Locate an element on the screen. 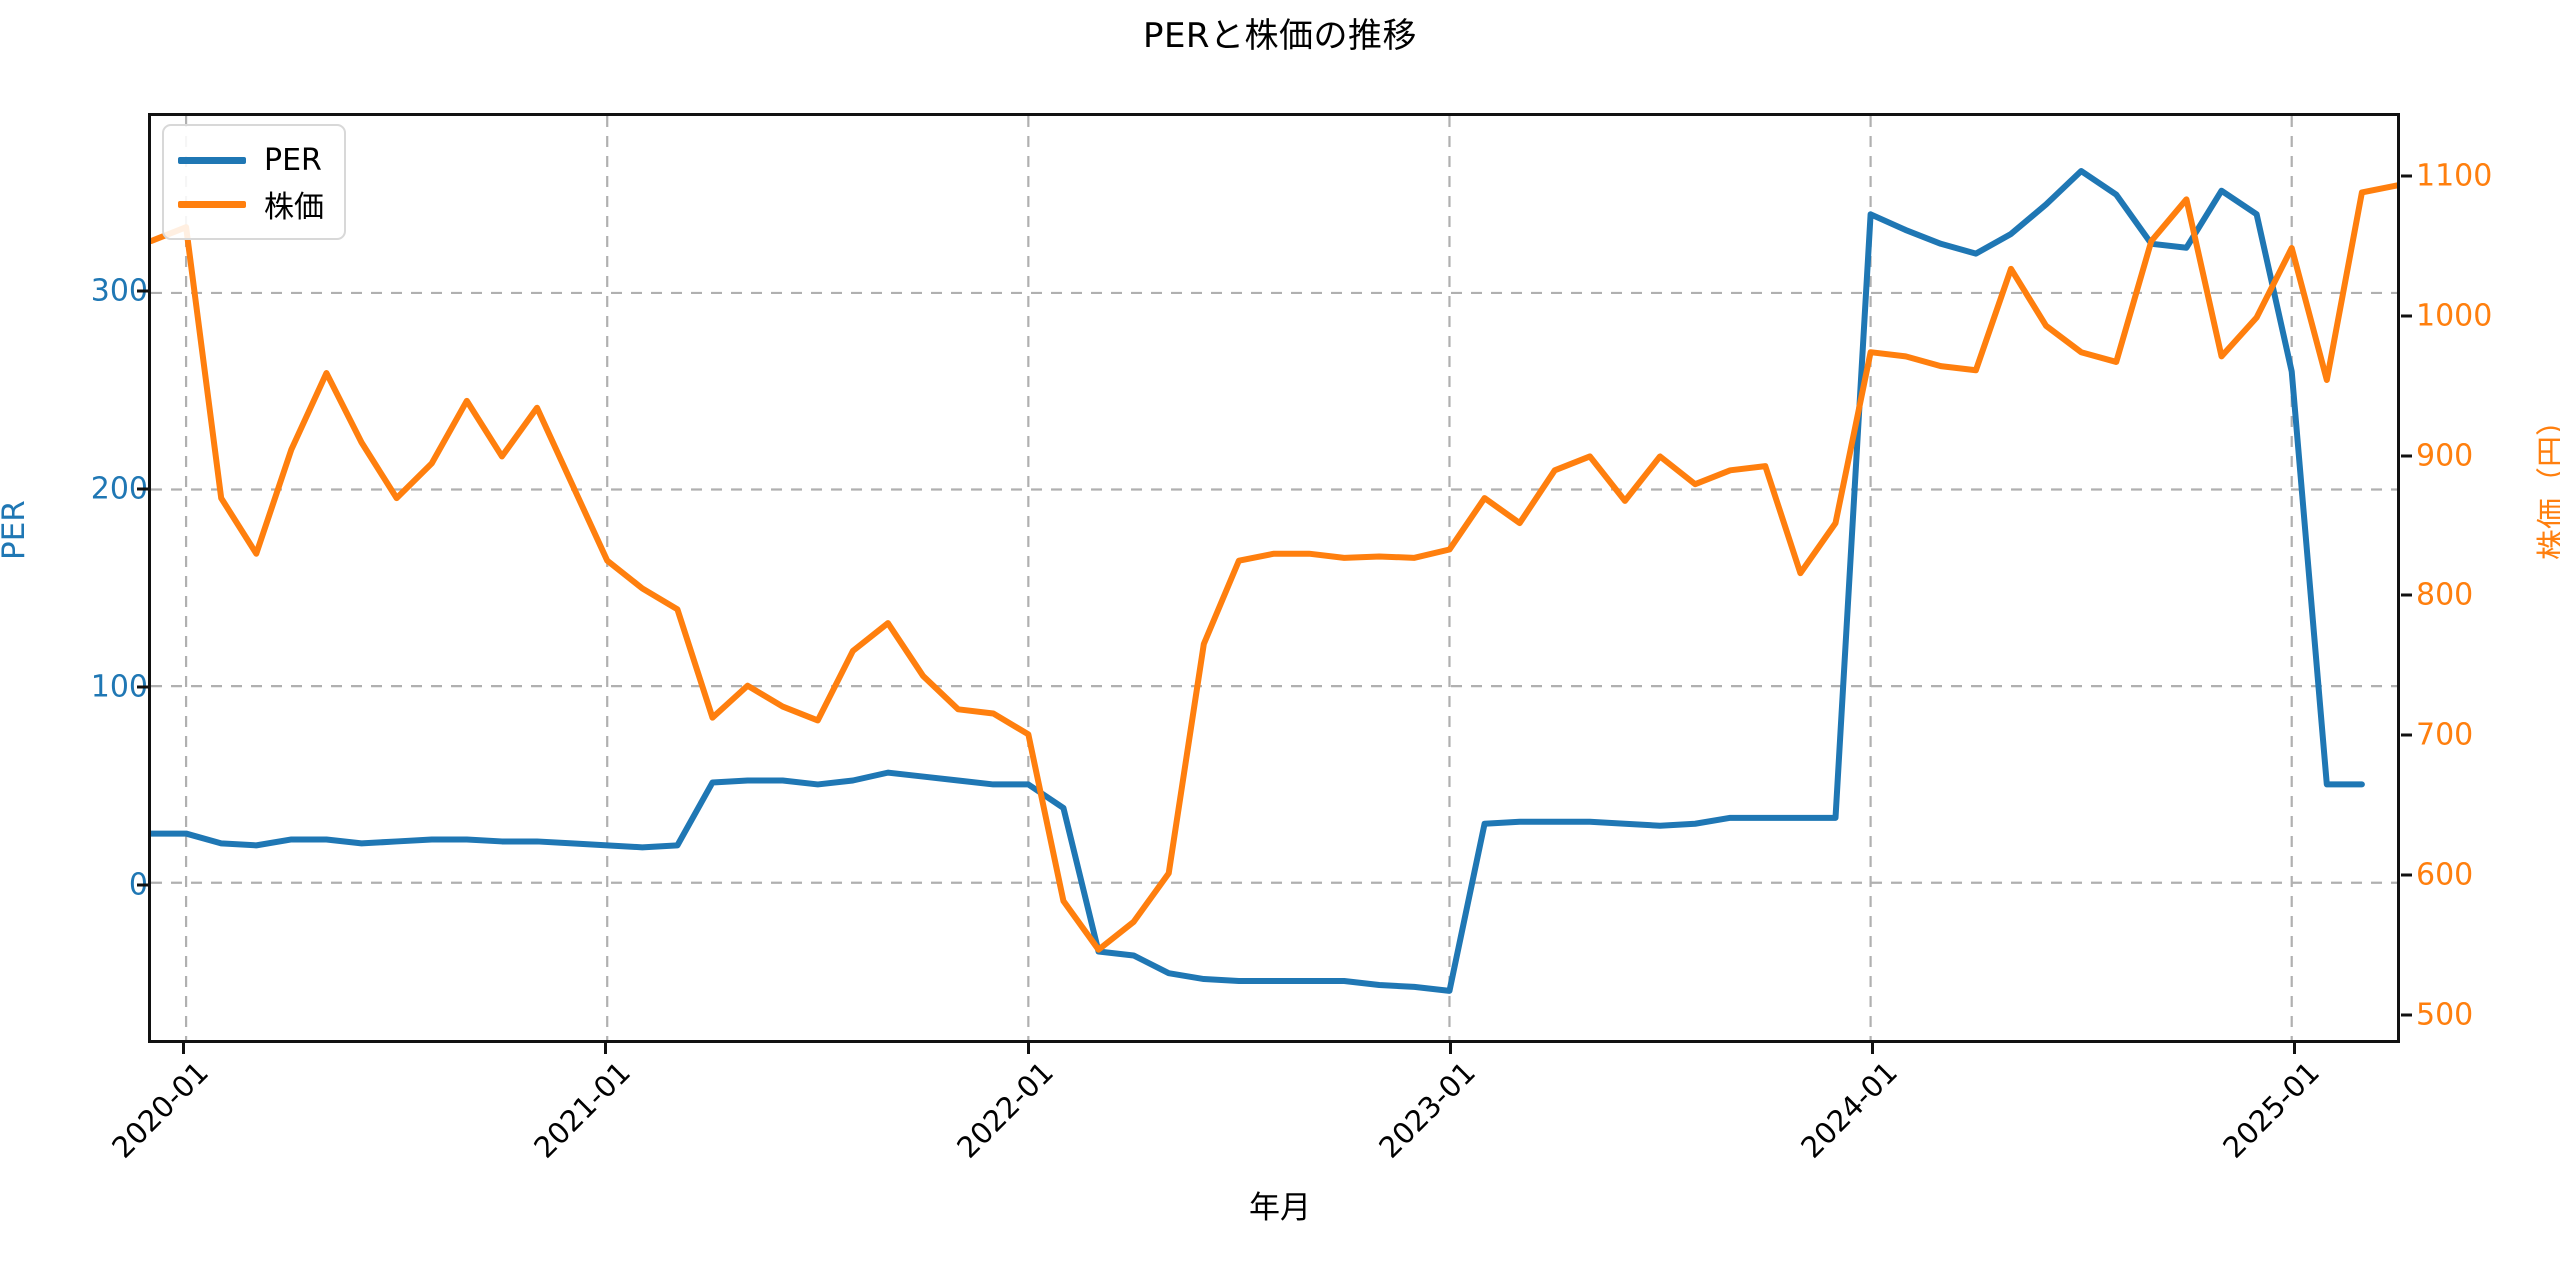  y-axis-right-tick-label: 1000 is located at coordinates (2454, 316).